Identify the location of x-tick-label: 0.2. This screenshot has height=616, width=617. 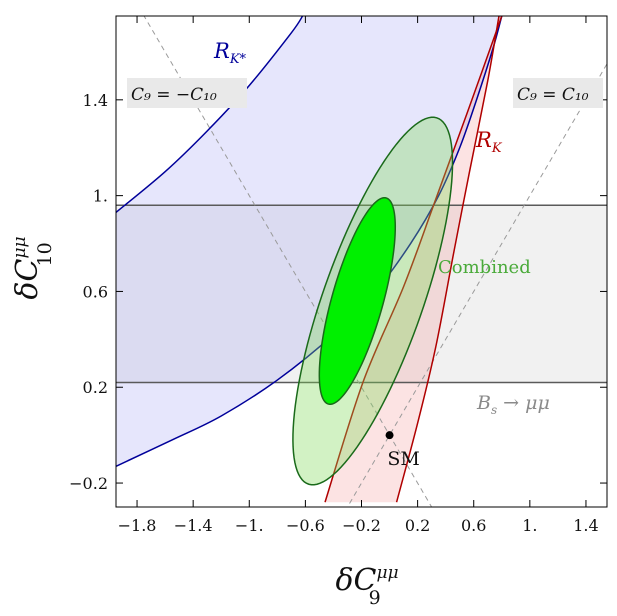
(417, 525).